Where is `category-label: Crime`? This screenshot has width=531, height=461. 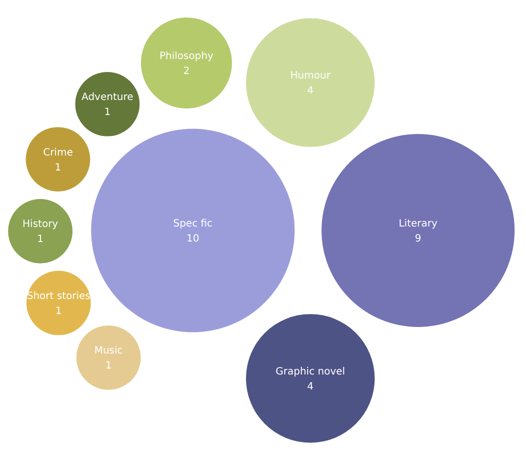
category-label: Crime is located at coordinates (58, 152).